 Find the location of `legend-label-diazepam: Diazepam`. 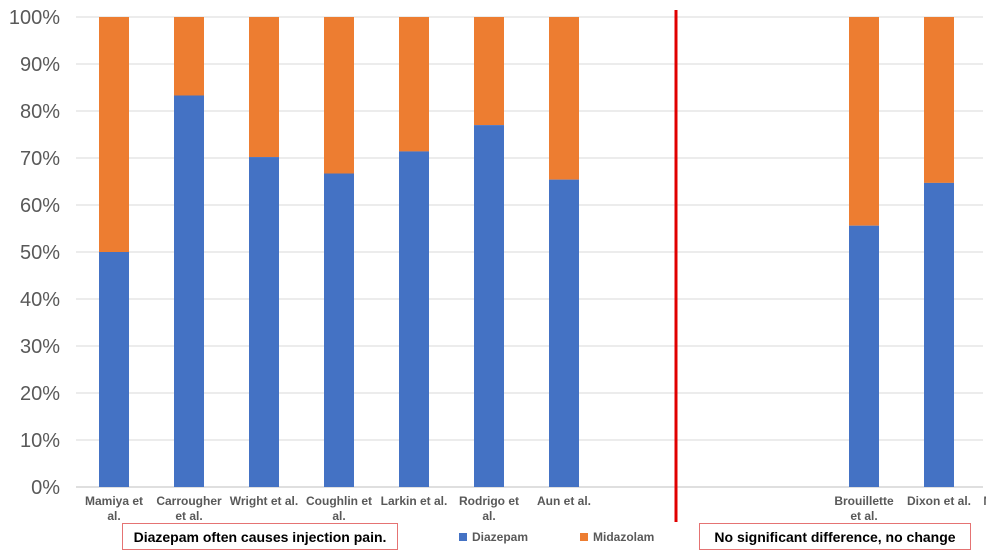

legend-label-diazepam: Diazepam is located at coordinates (500, 537).